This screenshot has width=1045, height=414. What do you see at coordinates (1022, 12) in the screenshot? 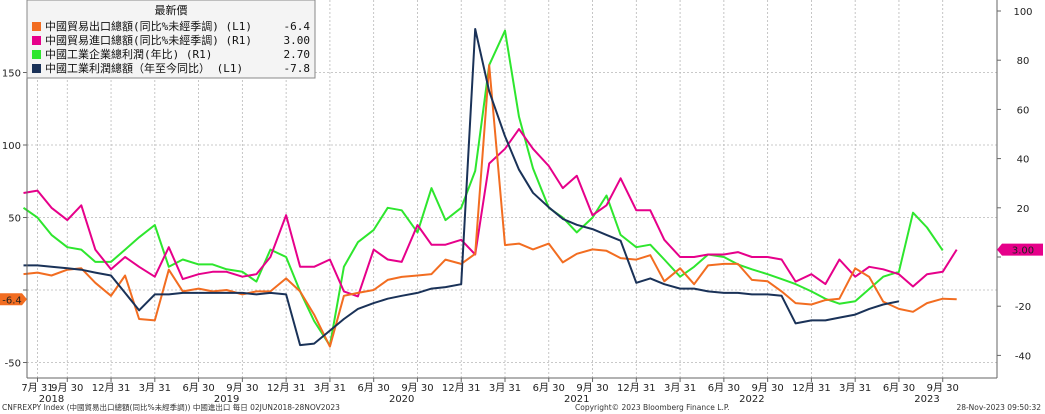
I see `right-tick-label: 100` at bounding box center [1022, 12].